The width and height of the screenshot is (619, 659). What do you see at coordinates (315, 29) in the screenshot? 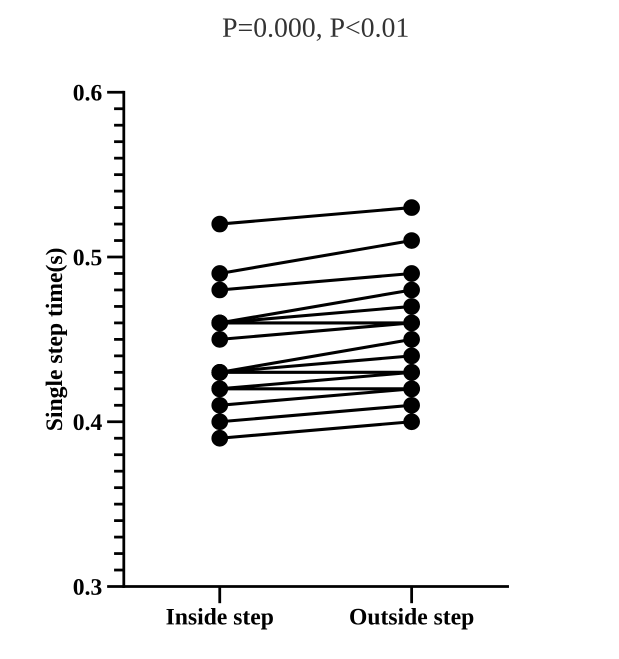
I see `chart-title: P=0.000, P<0.01` at bounding box center [315, 29].